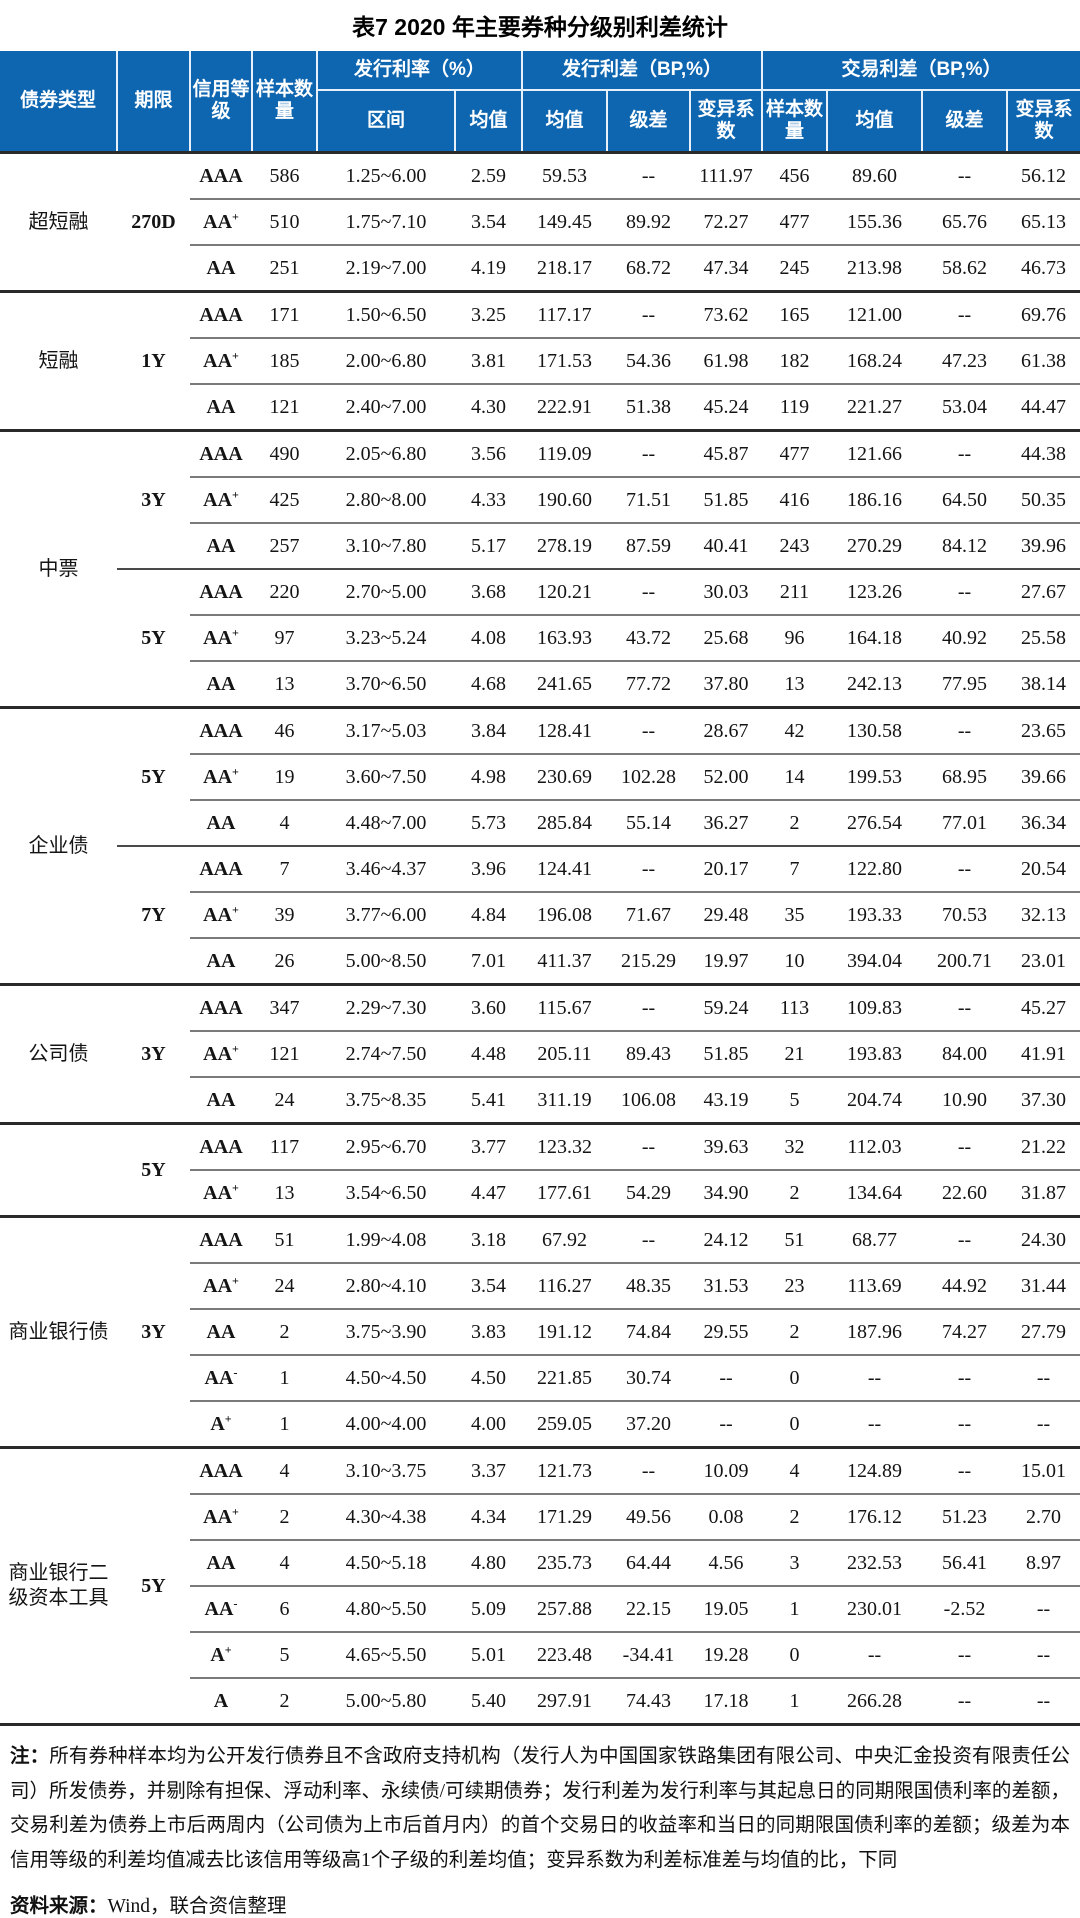 This screenshot has width=1080, height=1918. I want to click on cell-rate-range: 2.00~6.80, so click(386, 360).